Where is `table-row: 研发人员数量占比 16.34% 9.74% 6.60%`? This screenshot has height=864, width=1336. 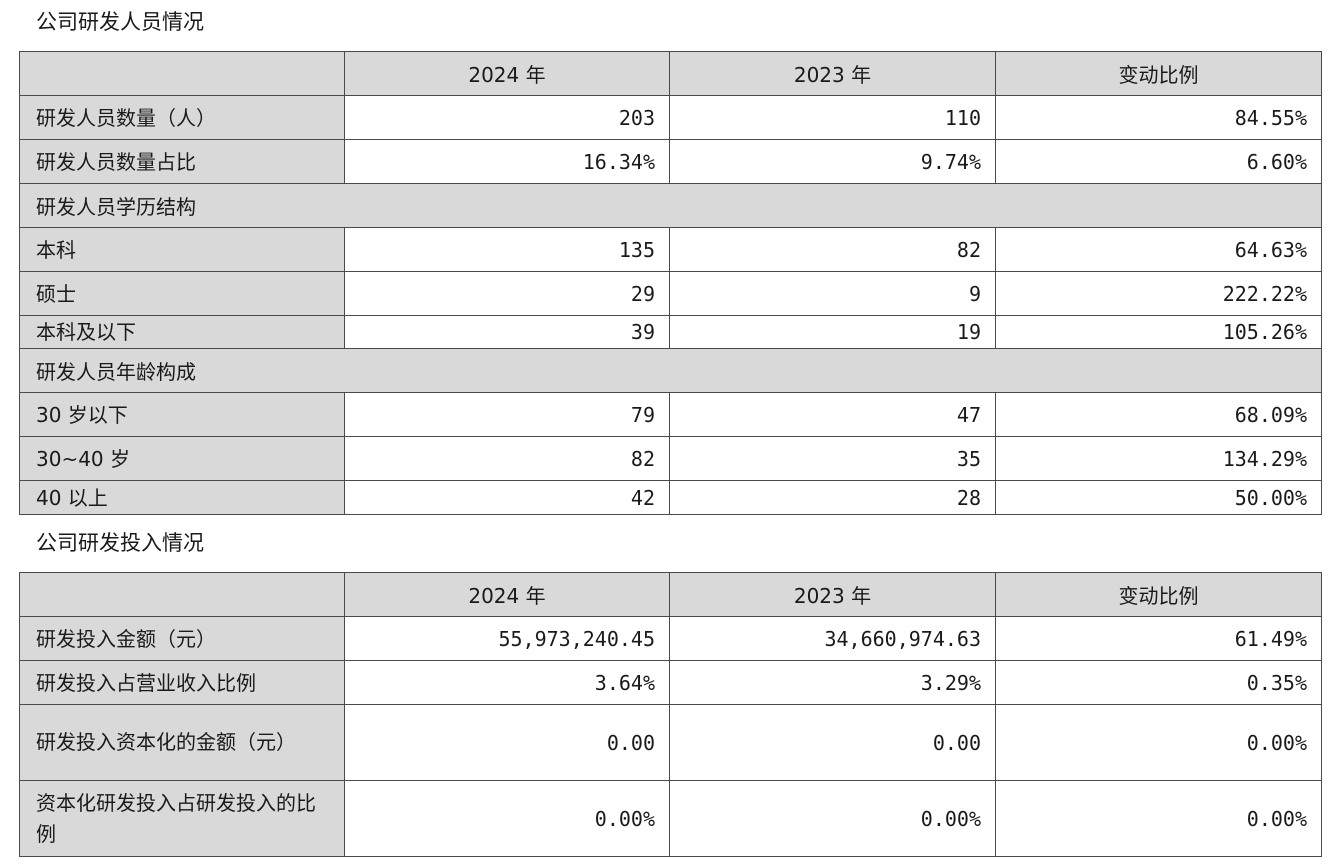
table-row: 研发人员数量占比 16.34% 9.74% 6.60% is located at coordinates (670, 161).